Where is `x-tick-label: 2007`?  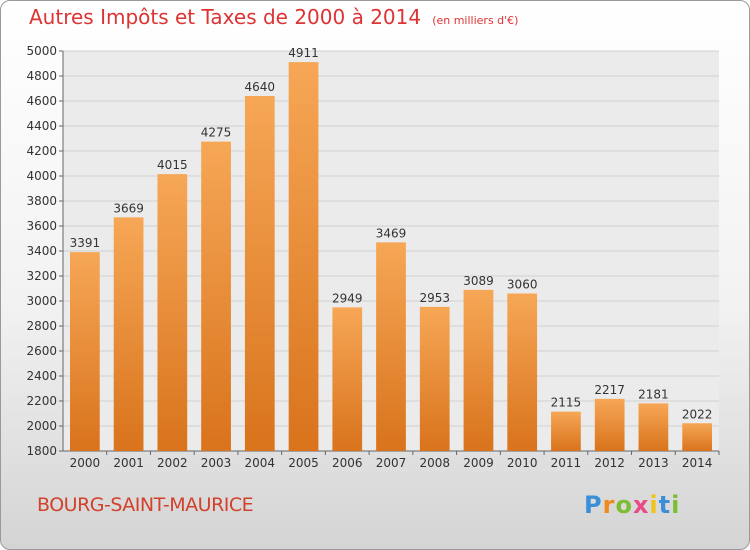 x-tick-label: 2007 is located at coordinates (391, 463).